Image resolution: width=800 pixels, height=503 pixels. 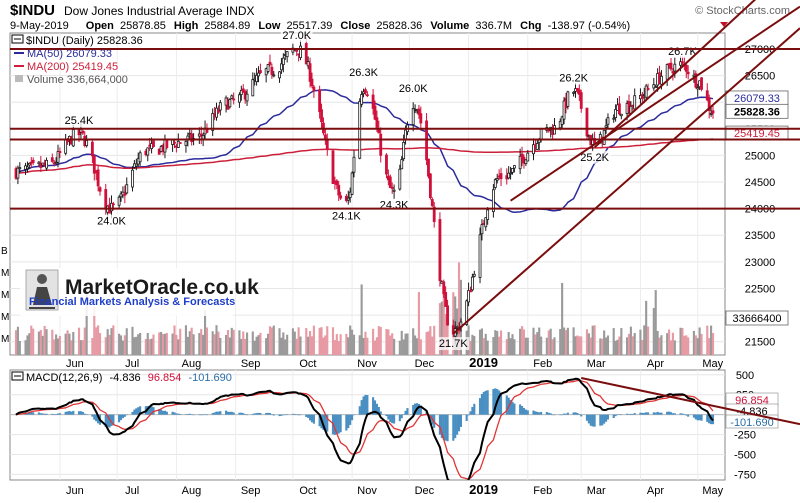 I want to click on close-tag, so click(x=757, y=111).